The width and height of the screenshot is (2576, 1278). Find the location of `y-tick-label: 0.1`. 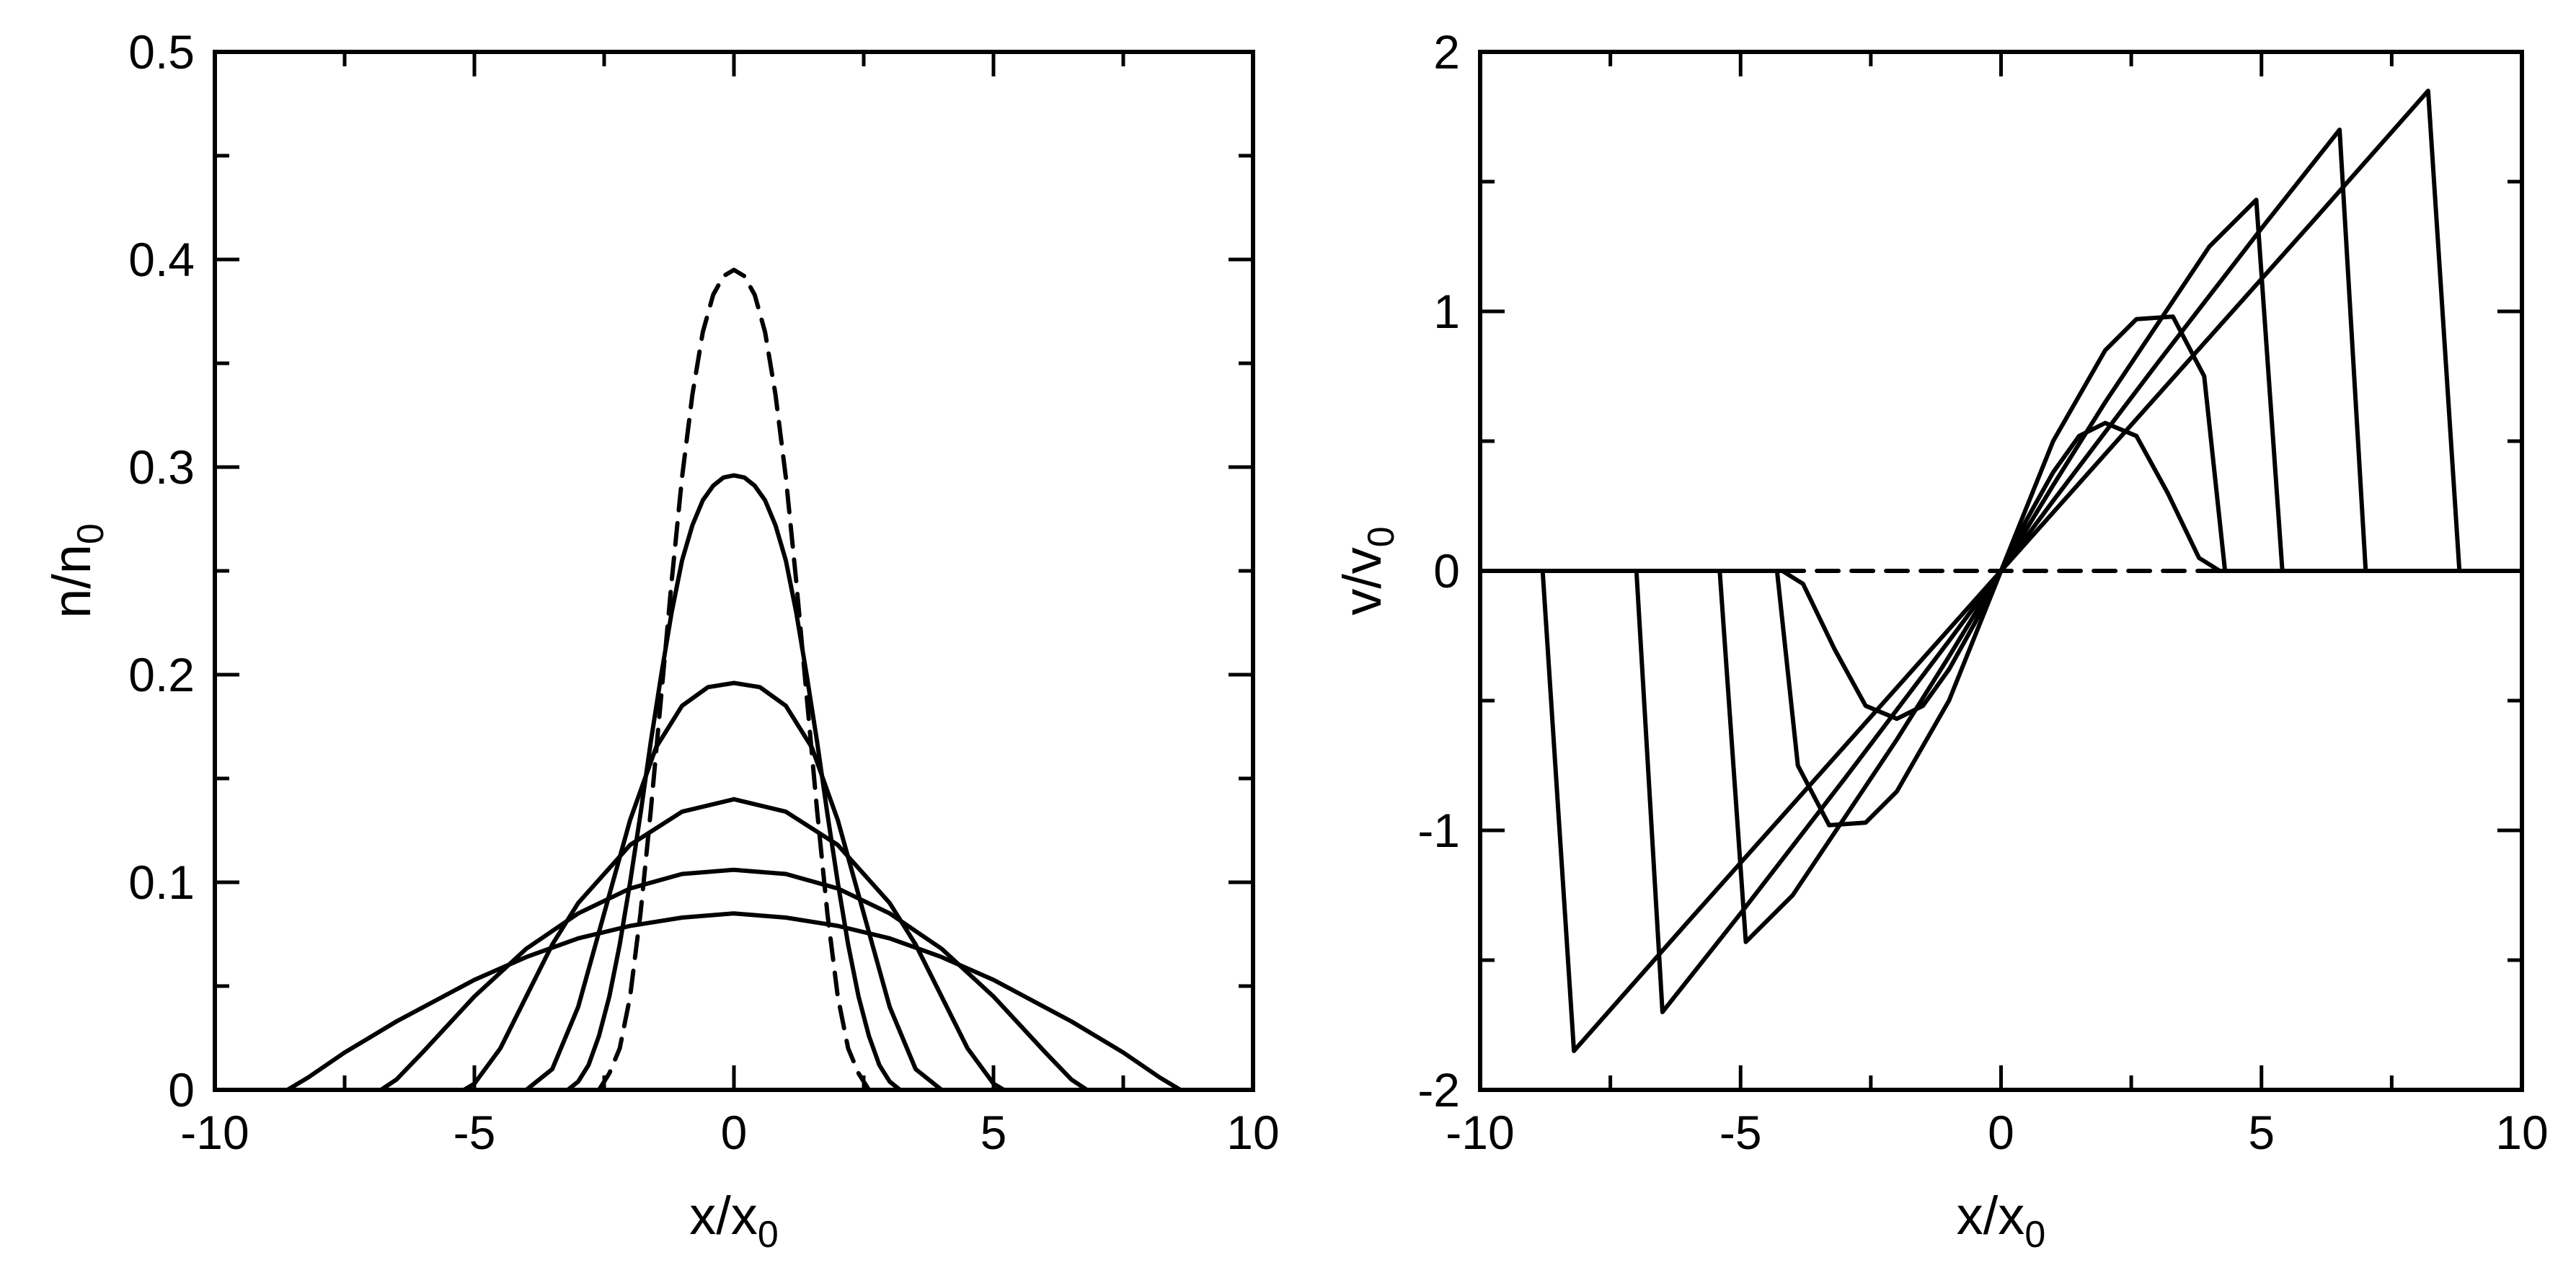

y-tick-label: 0.1 is located at coordinates (161, 882).